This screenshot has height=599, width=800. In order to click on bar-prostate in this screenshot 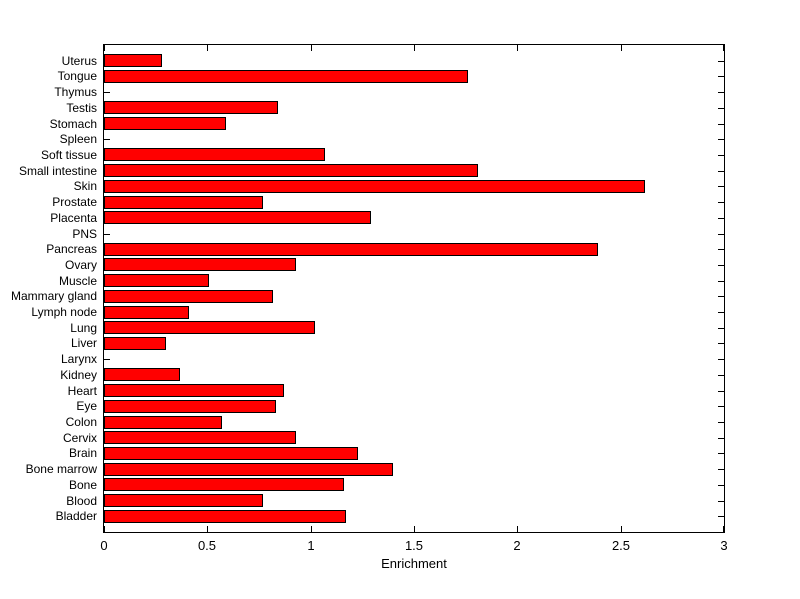, I will do `click(183, 202)`.